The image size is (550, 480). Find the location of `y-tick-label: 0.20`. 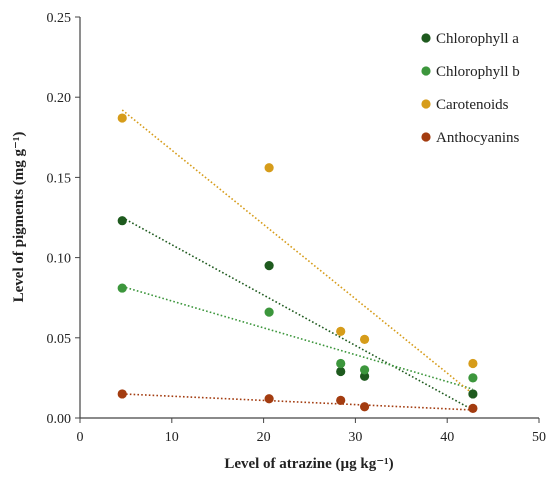

y-tick-label: 0.20 is located at coordinates (59, 98).